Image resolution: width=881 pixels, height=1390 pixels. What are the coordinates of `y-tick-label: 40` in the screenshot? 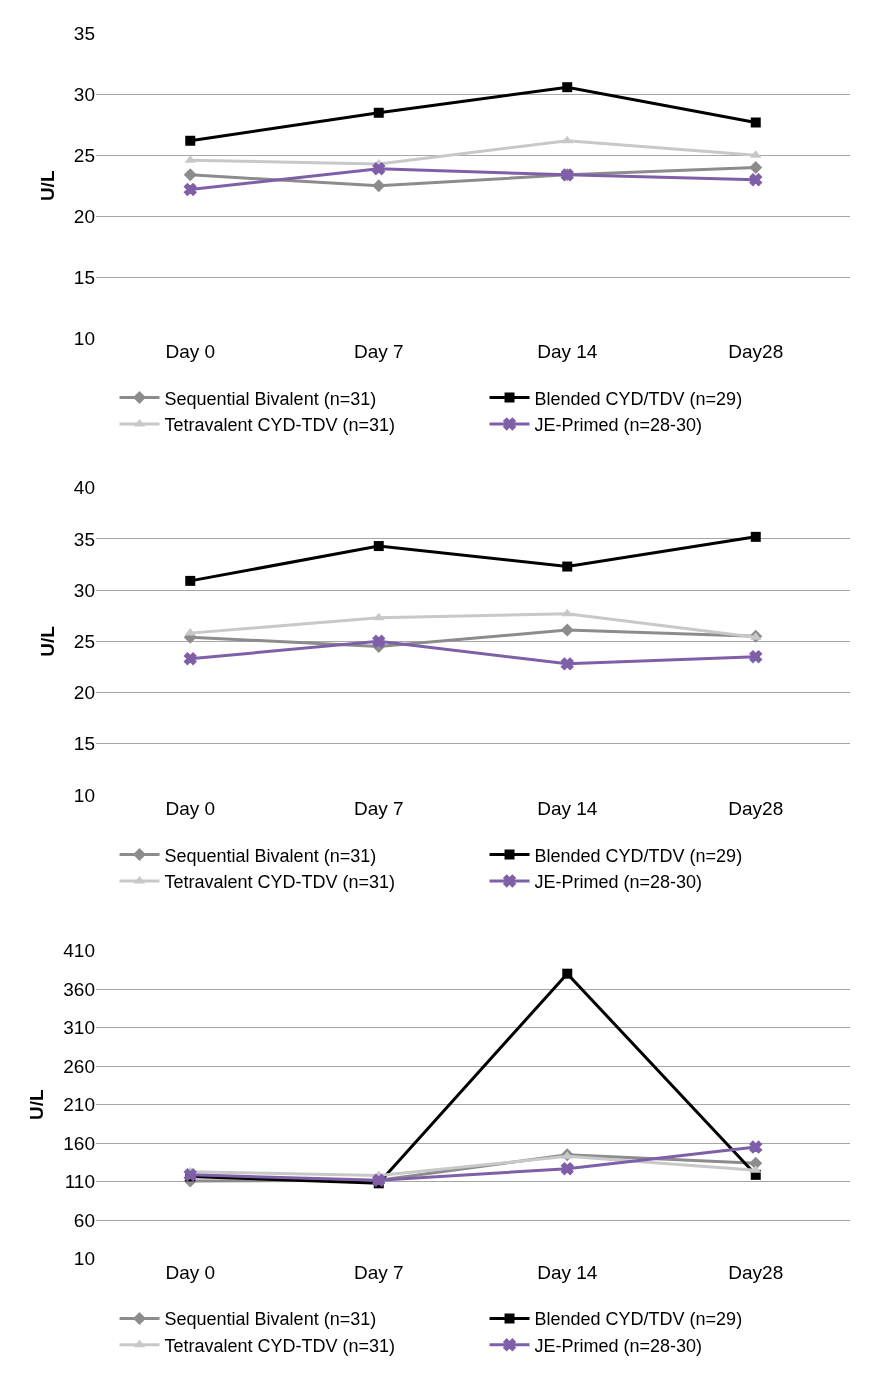 It's located at (84, 488).